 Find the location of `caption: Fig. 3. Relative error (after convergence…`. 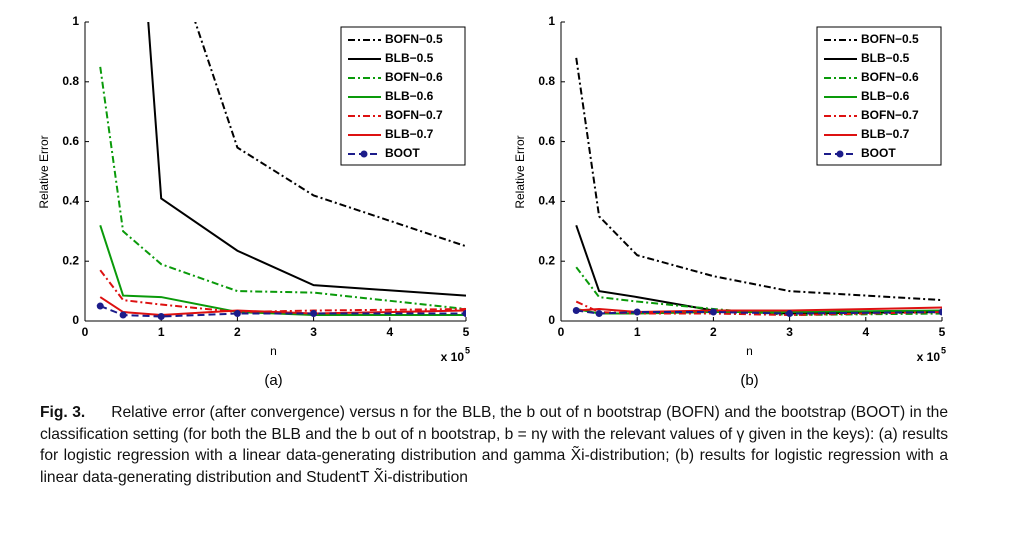

caption: Fig. 3. Relative error (after convergence… is located at coordinates (494, 445).